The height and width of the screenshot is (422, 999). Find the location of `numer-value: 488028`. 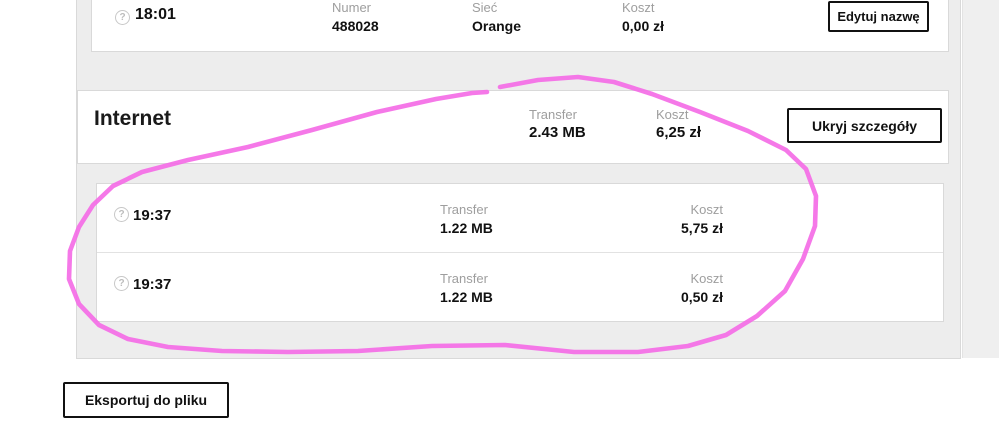

numer-value: 488028 is located at coordinates (355, 26).